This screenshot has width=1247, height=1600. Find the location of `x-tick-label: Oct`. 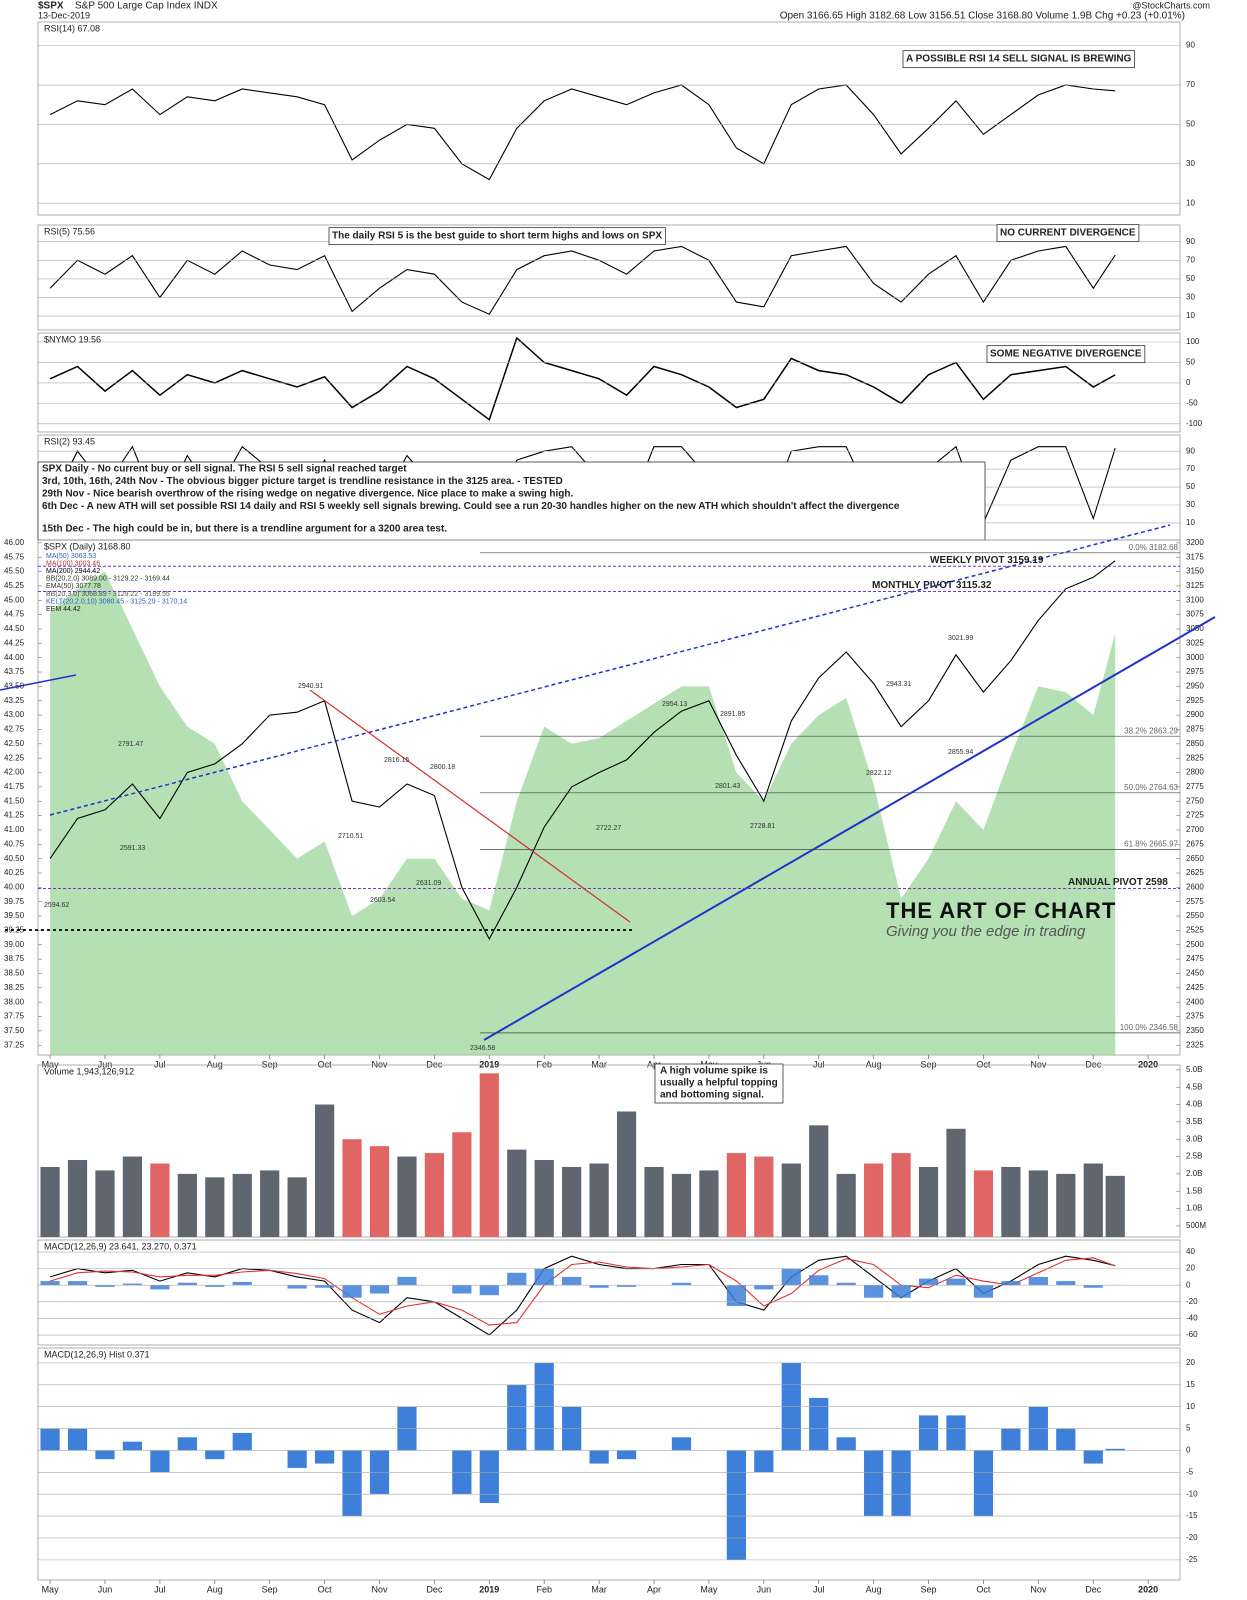

x-tick-label: Oct is located at coordinates (325, 1589).